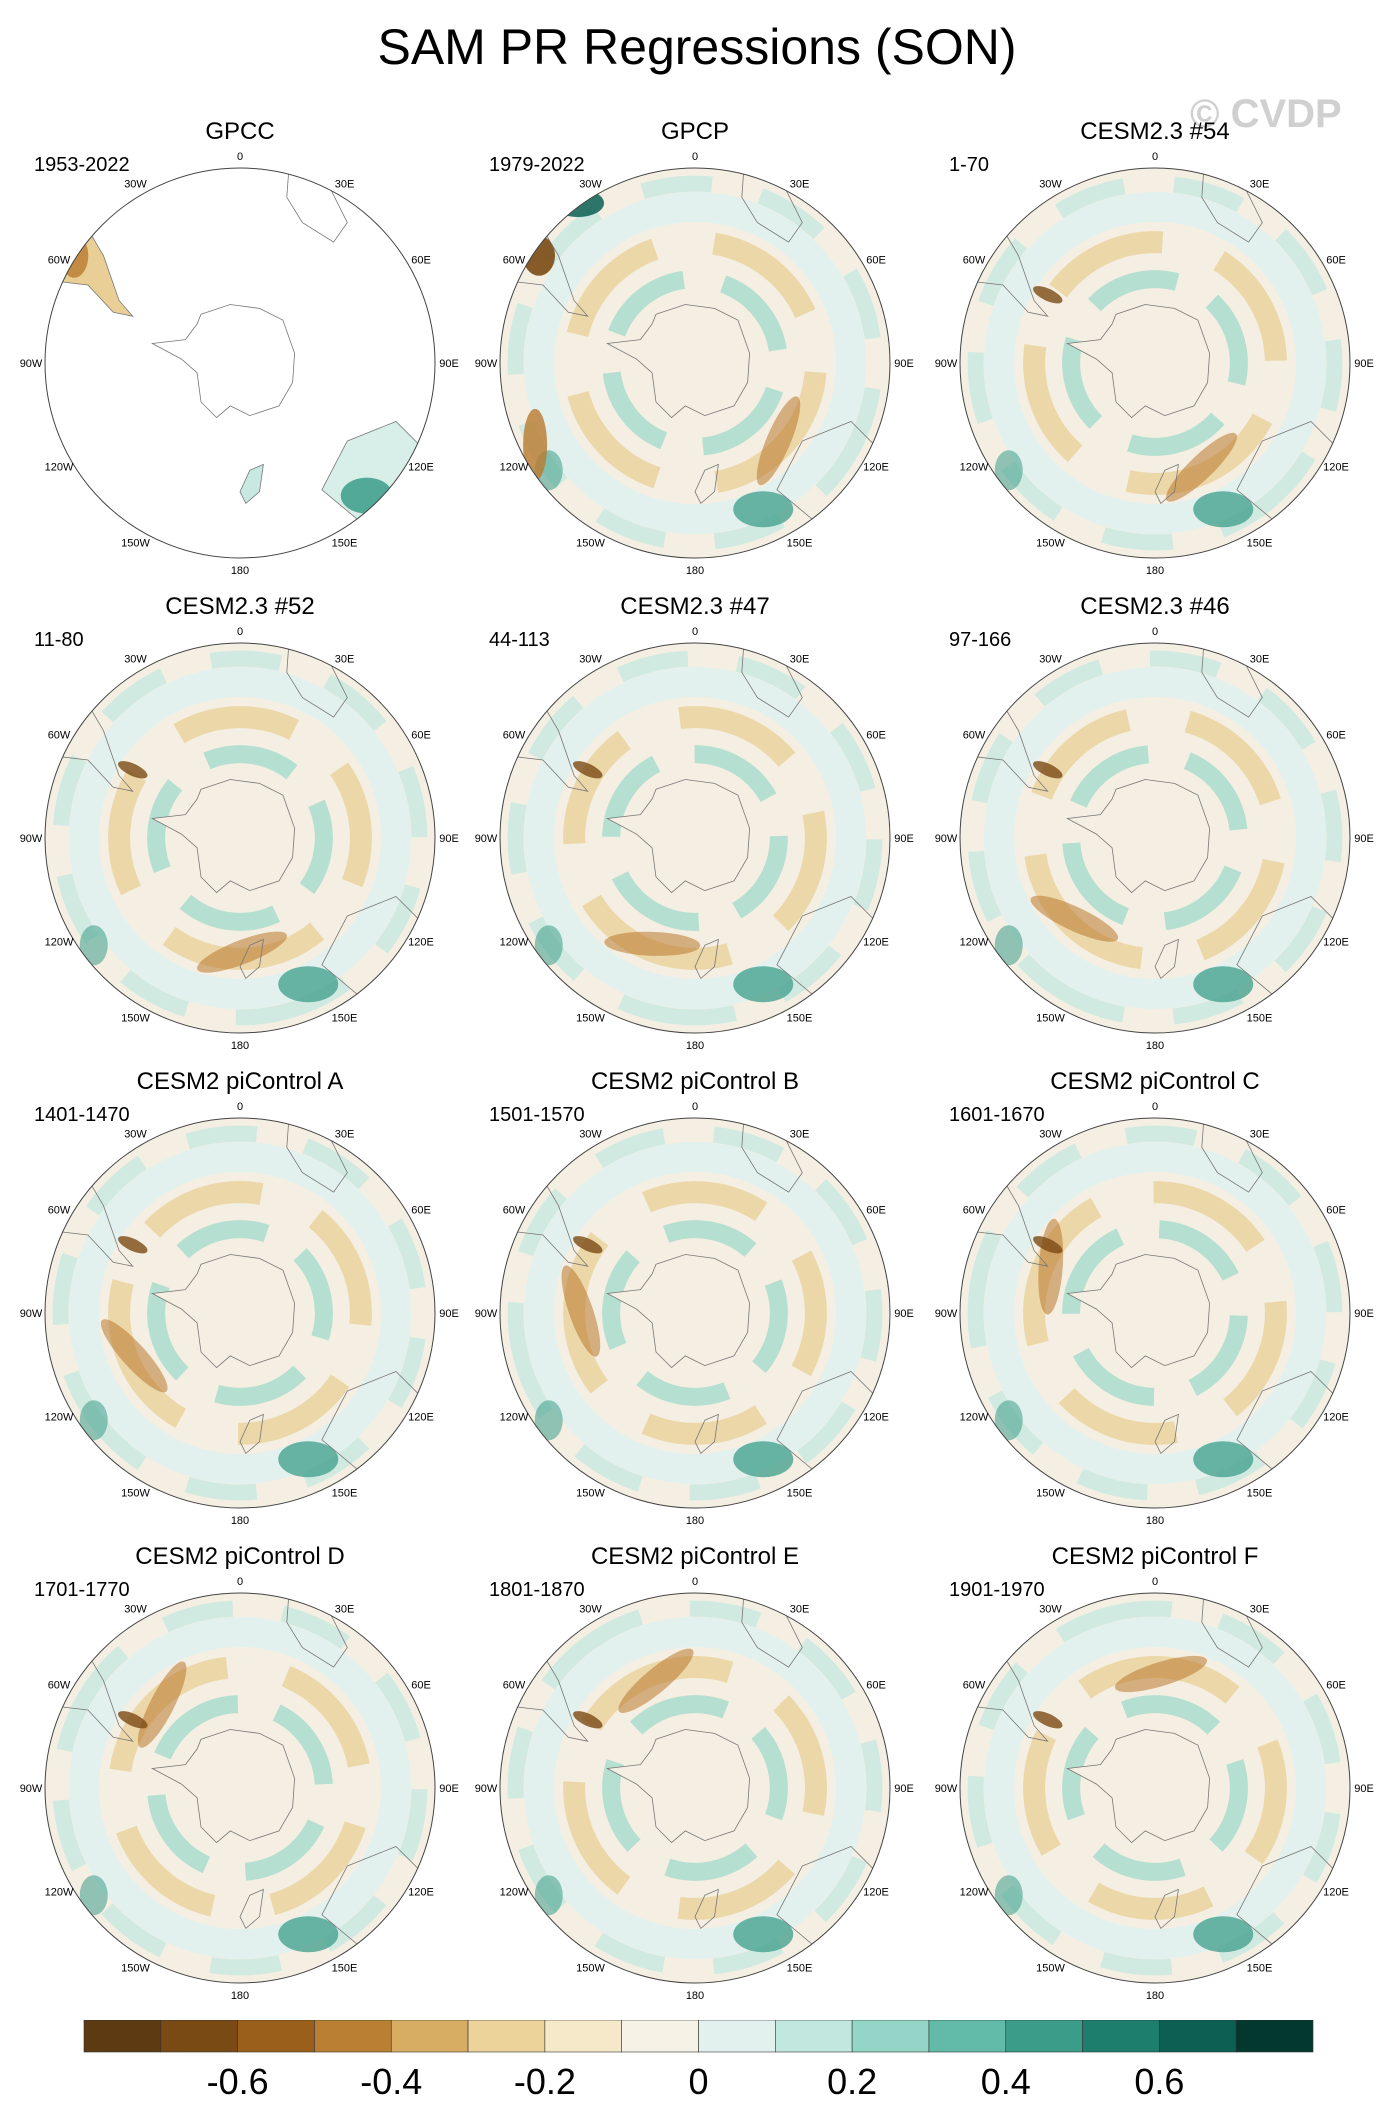 The width and height of the screenshot is (1394, 2126). What do you see at coordinates (1155, 131) in the screenshot?
I see `panel-title: CESM2.3 #54` at bounding box center [1155, 131].